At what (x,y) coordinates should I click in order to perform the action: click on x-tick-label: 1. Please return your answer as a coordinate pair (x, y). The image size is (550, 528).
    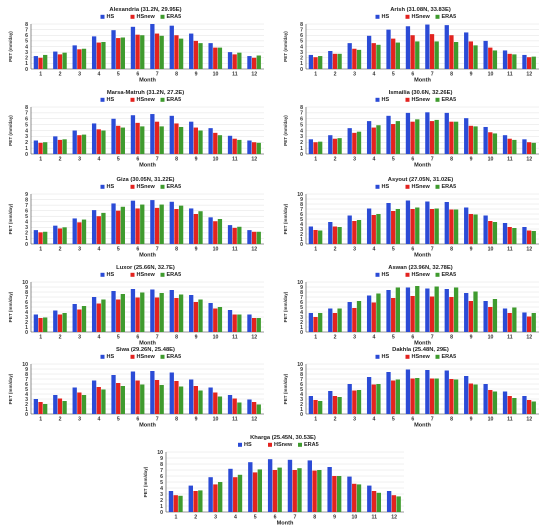
    Looking at the image, I should click on (315, 250).